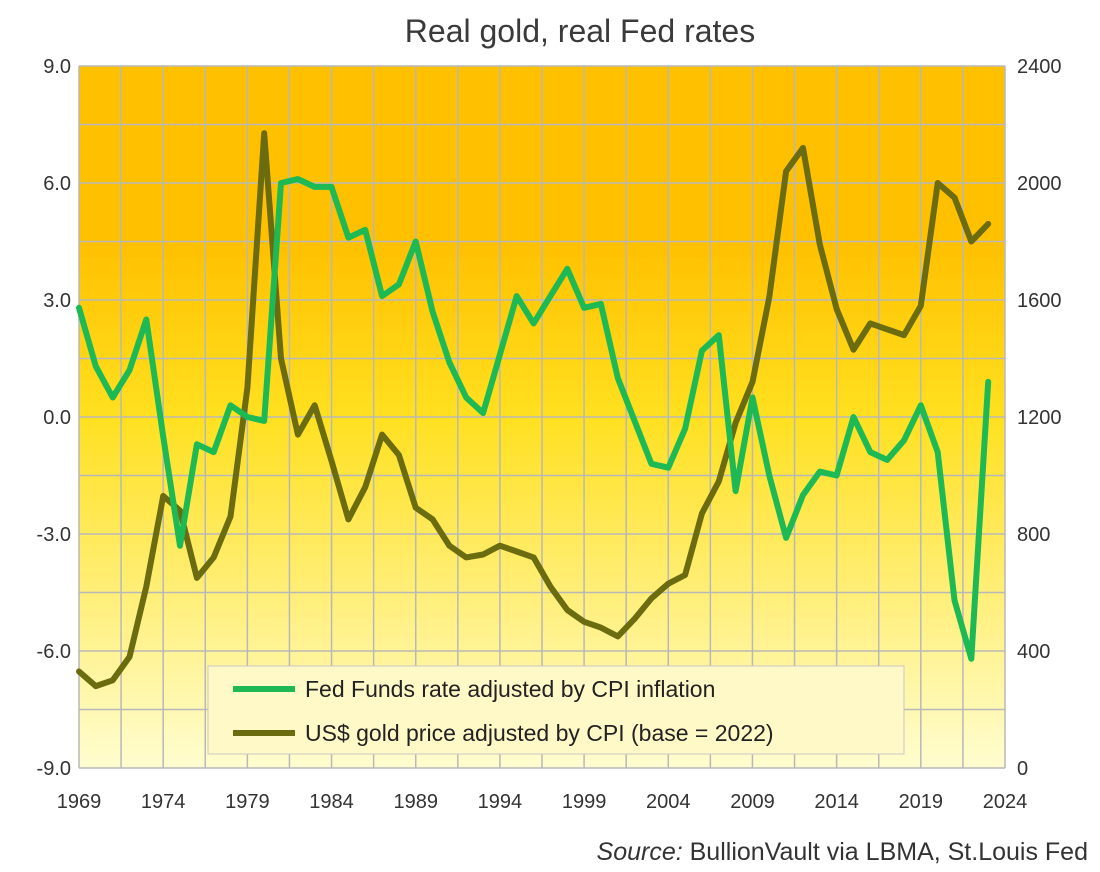 This screenshot has width=1100, height=872. I want to click on y-left-tick-label: 6.0, so click(57, 184).